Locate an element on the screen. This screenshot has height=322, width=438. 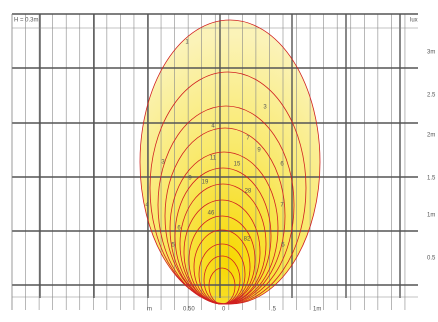
contour-label: 1 is located at coordinates (187, 43).